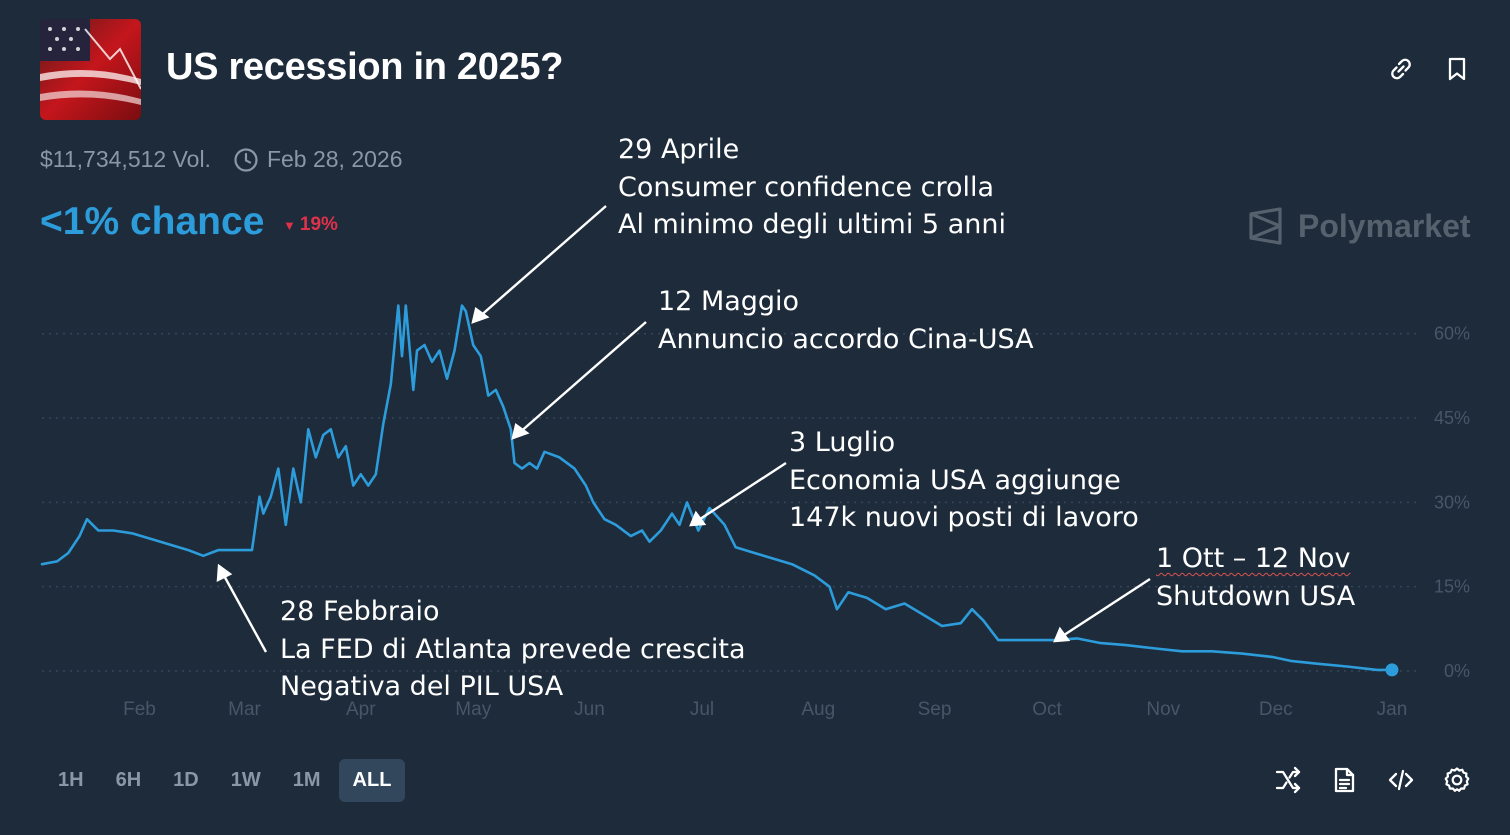  Describe the element at coordinates (71, 780) in the screenshot. I see `range-1h: 1H` at that location.